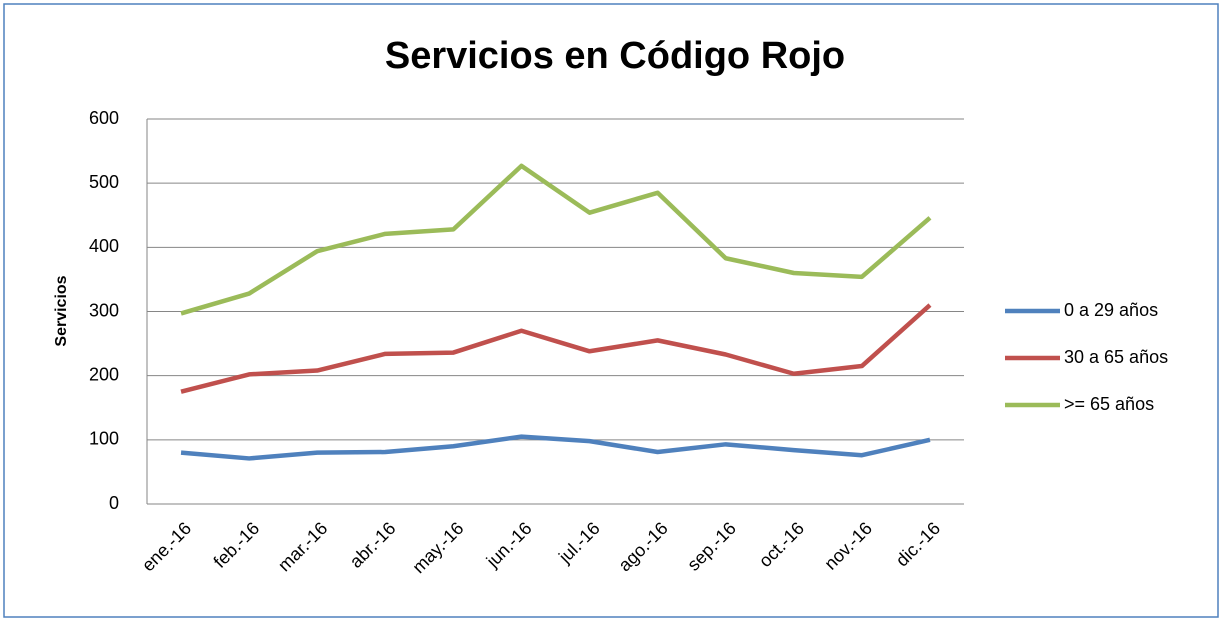  What do you see at coordinates (615, 56) in the screenshot?
I see `chart-title: Servicios en Código Rojo` at bounding box center [615, 56].